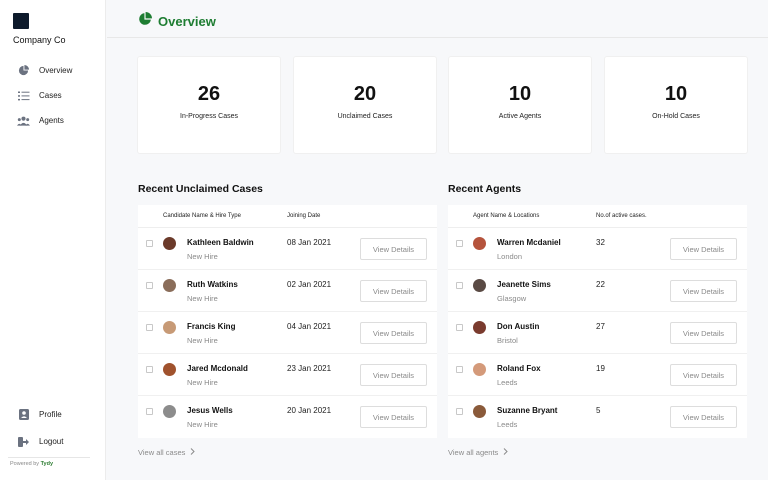  I want to click on stat-label: In-Progress Cases, so click(209, 116).